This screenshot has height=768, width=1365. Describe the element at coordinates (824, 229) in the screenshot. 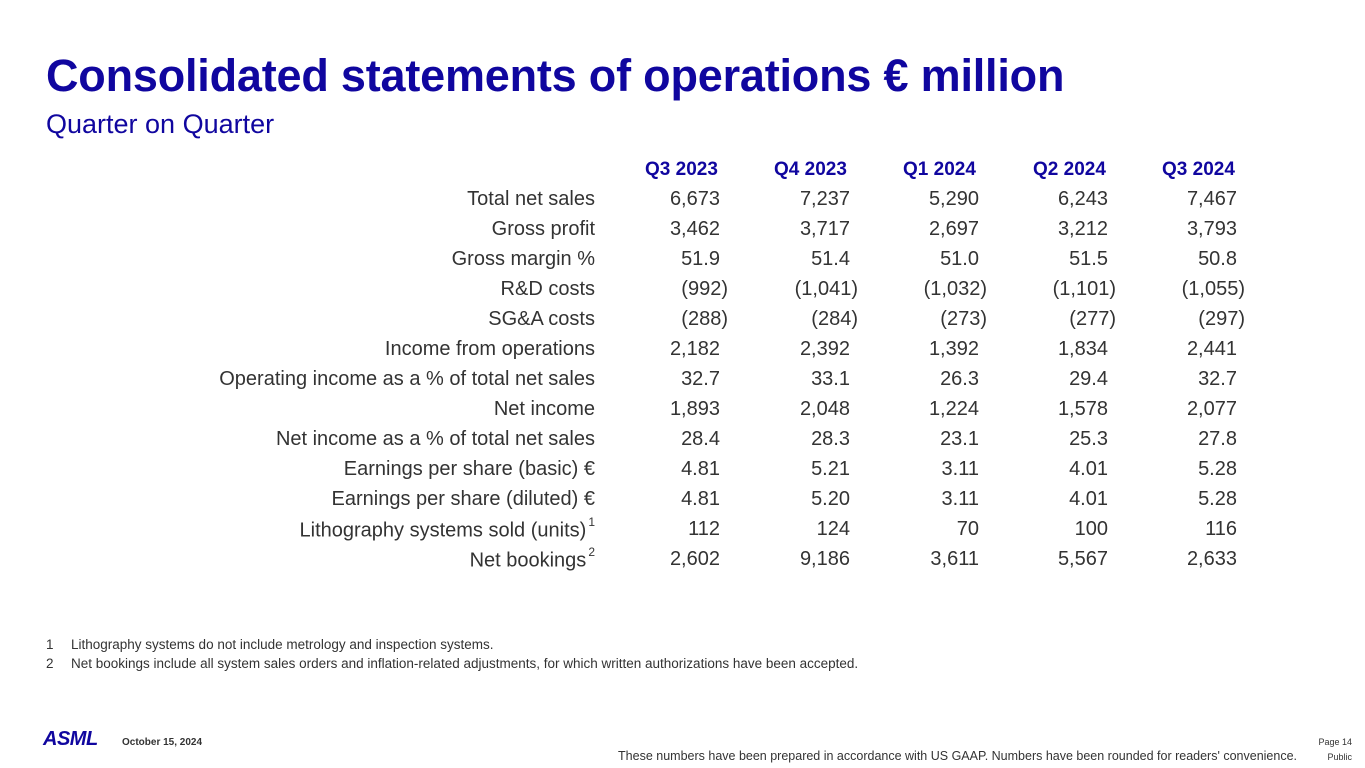

I see `cell-value: 3,717` at that location.